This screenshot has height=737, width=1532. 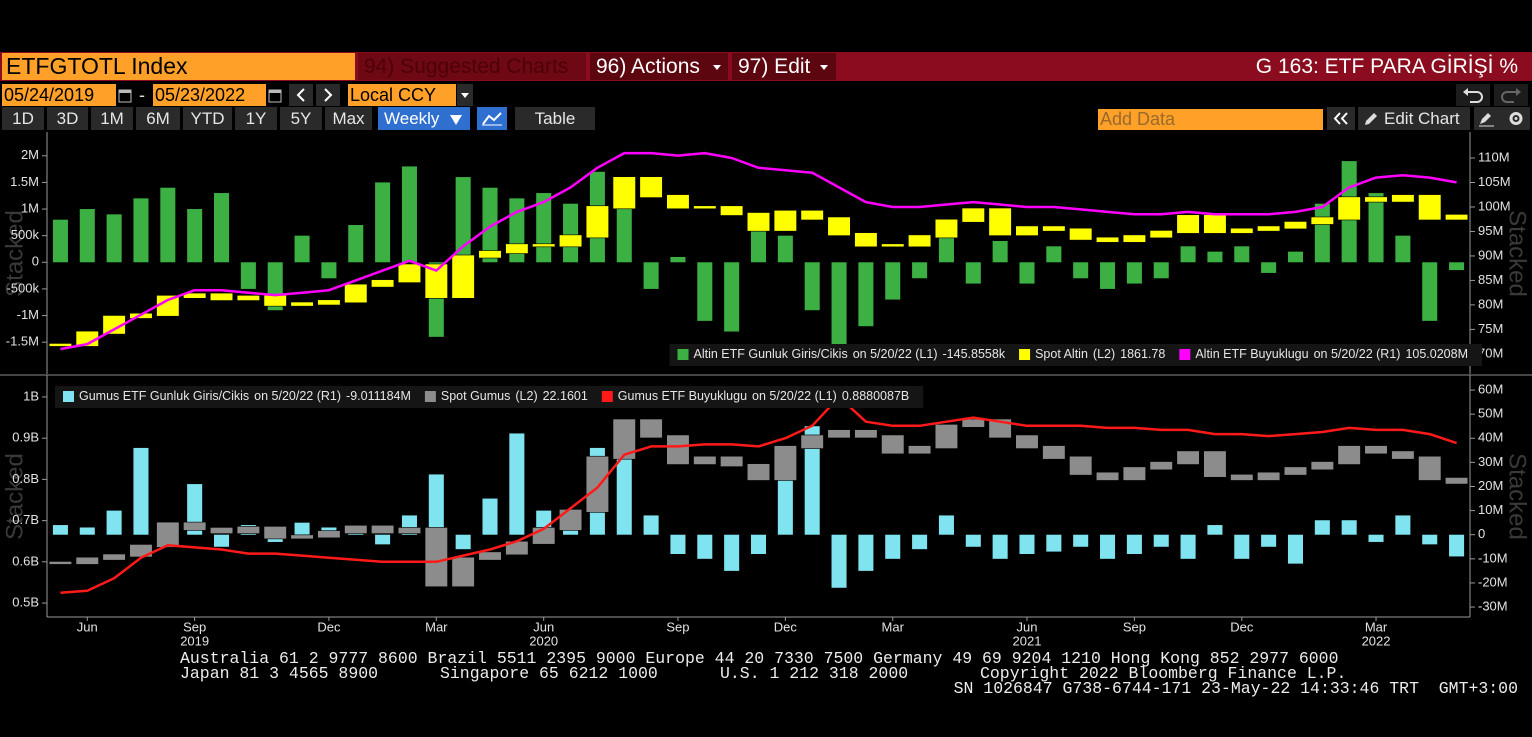 I want to click on y-tick-label: -1.5M, so click(x=22, y=341).